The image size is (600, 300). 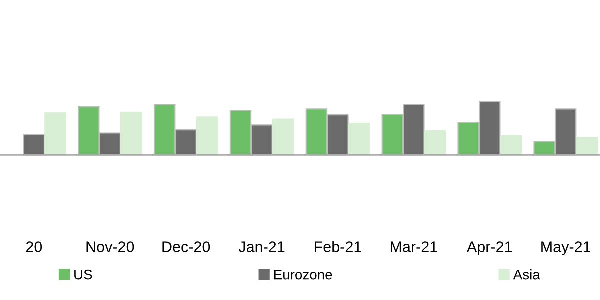 What do you see at coordinates (34, 247) in the screenshot?
I see `x-tick-label: 20` at bounding box center [34, 247].